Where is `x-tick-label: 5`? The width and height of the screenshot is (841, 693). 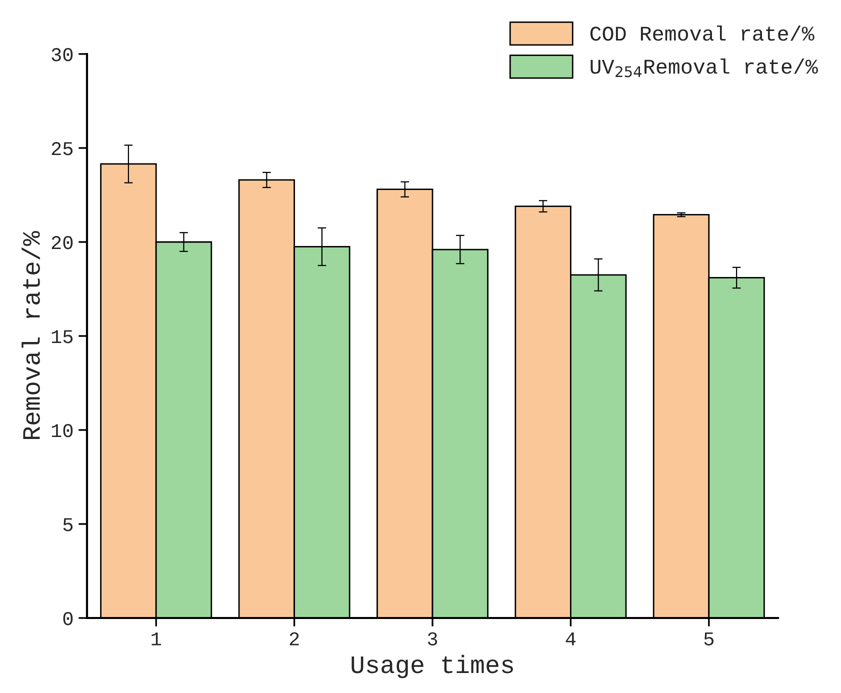
x-tick-label: 5 is located at coordinates (709, 639).